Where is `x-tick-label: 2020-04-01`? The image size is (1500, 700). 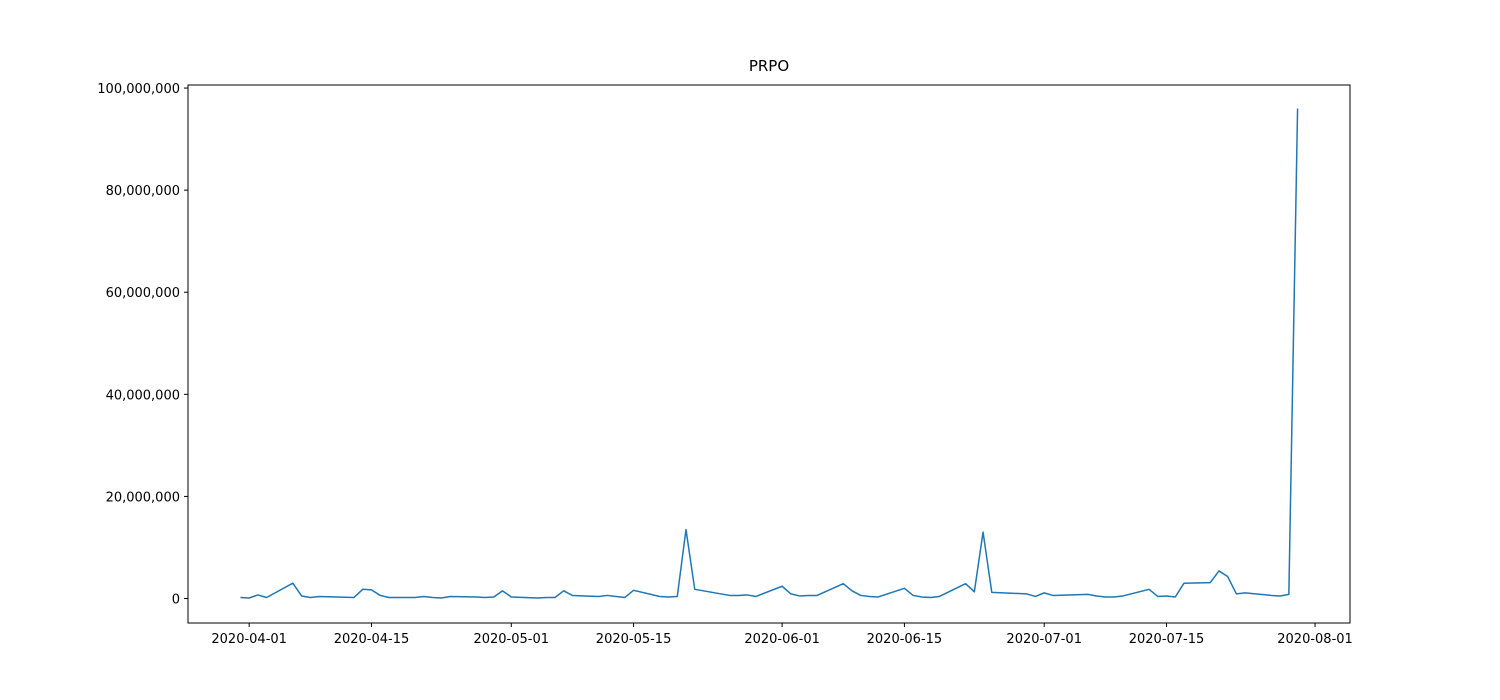 x-tick-label: 2020-04-01 is located at coordinates (249, 639).